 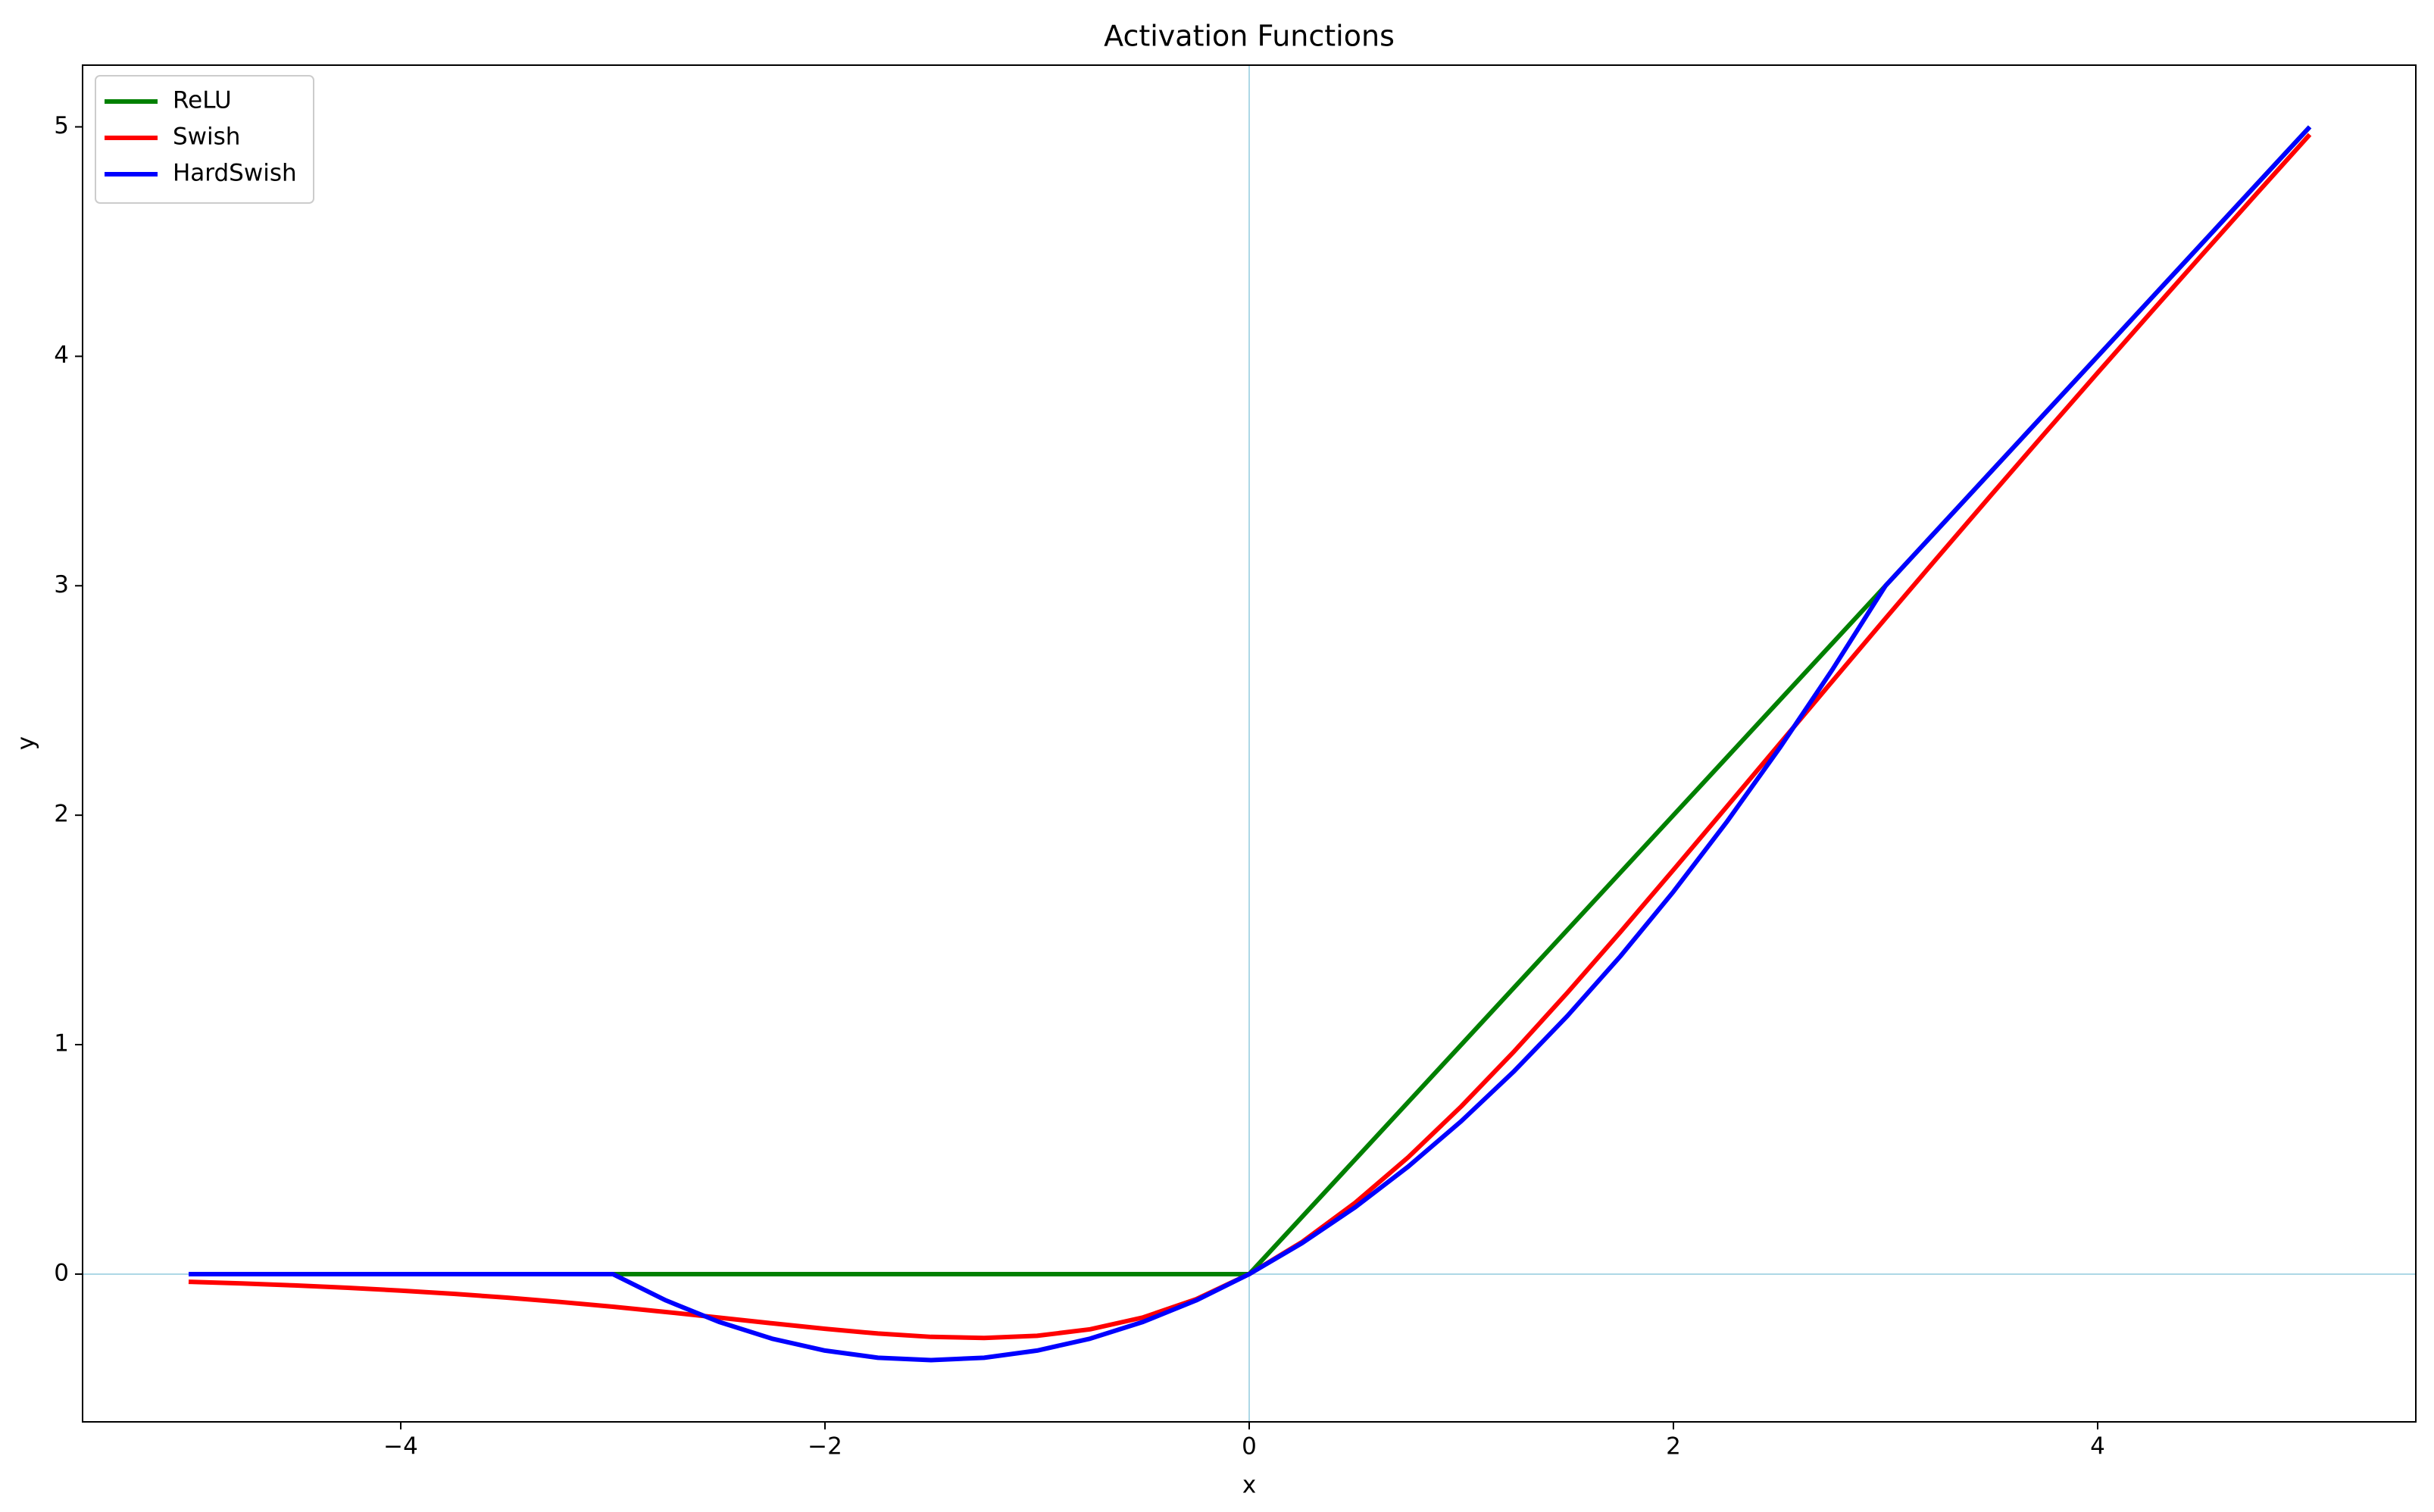 What do you see at coordinates (61, 814) in the screenshot?
I see `y-tick-label: 2` at bounding box center [61, 814].